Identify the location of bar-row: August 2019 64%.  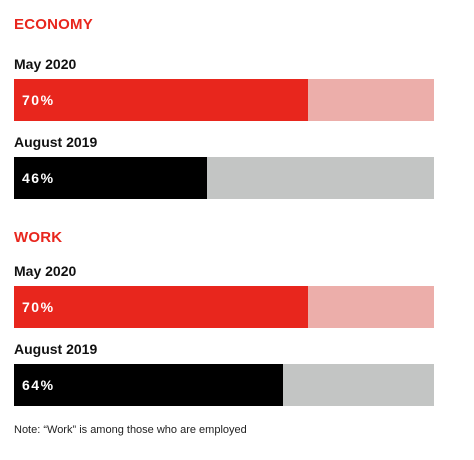
(224, 373).